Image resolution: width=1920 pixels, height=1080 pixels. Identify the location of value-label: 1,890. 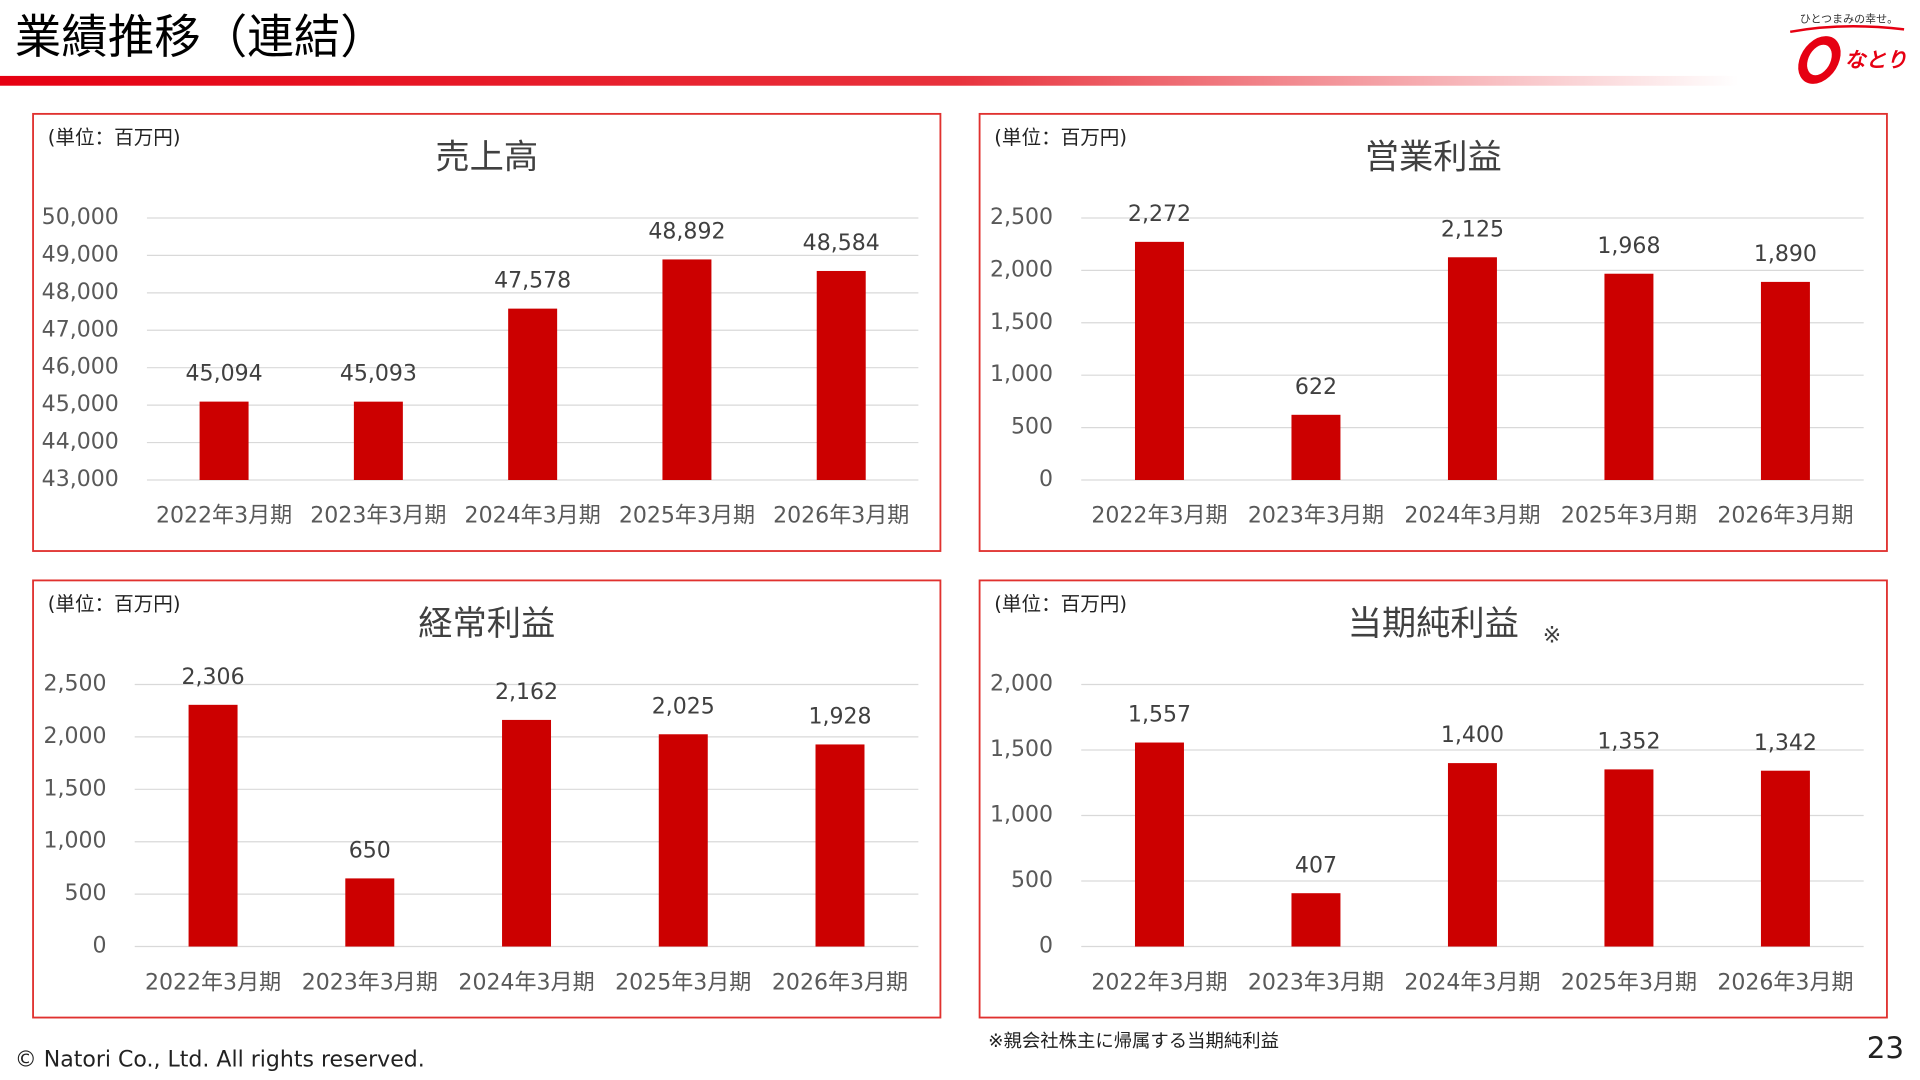
(1785, 254).